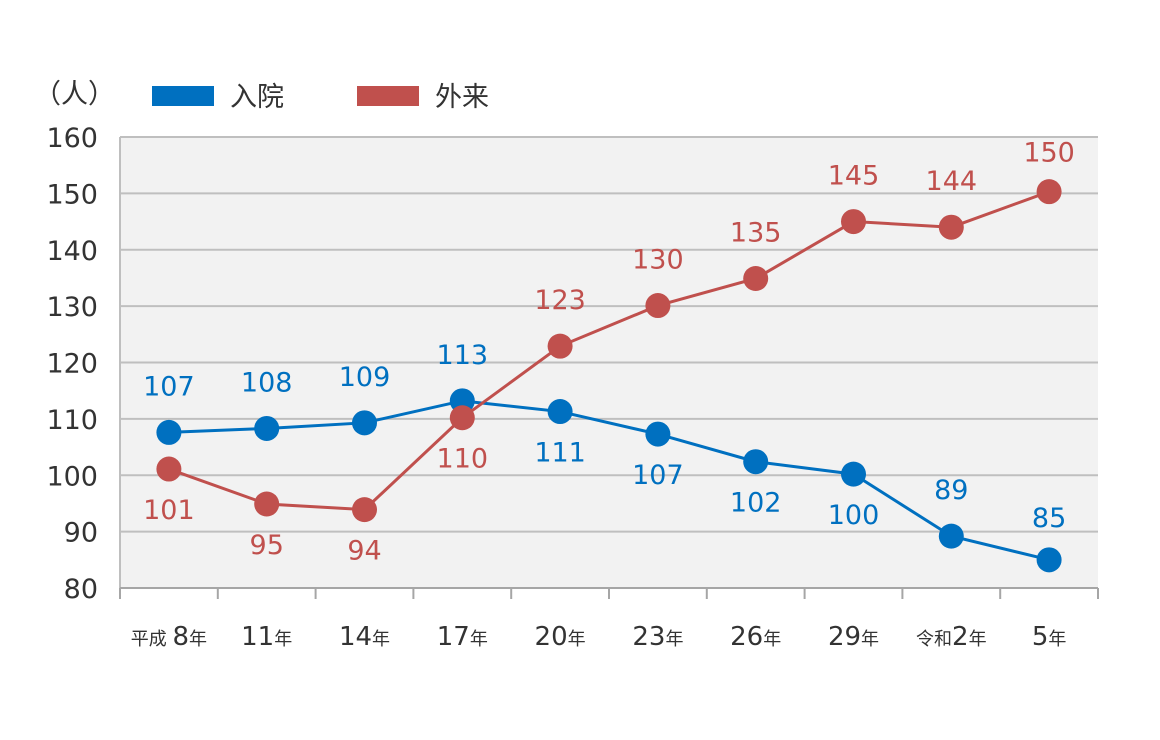 Image resolution: width=1160 pixels, height=740 pixels. Describe the element at coordinates (72, 251) in the screenshot. I see `y-tick-label-140: 140` at that location.